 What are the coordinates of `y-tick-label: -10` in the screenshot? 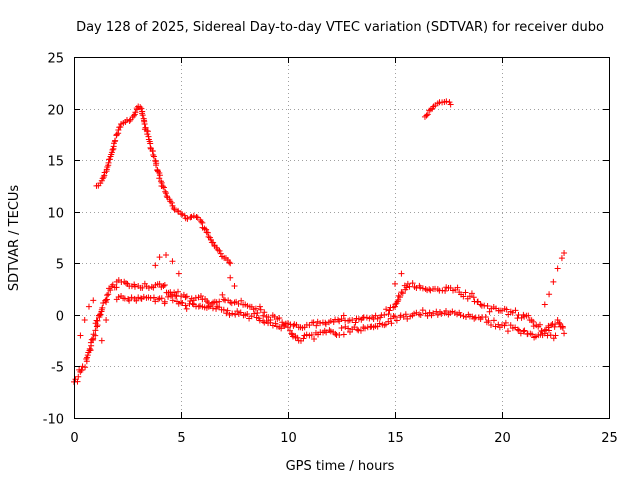 It's located at (53, 420).